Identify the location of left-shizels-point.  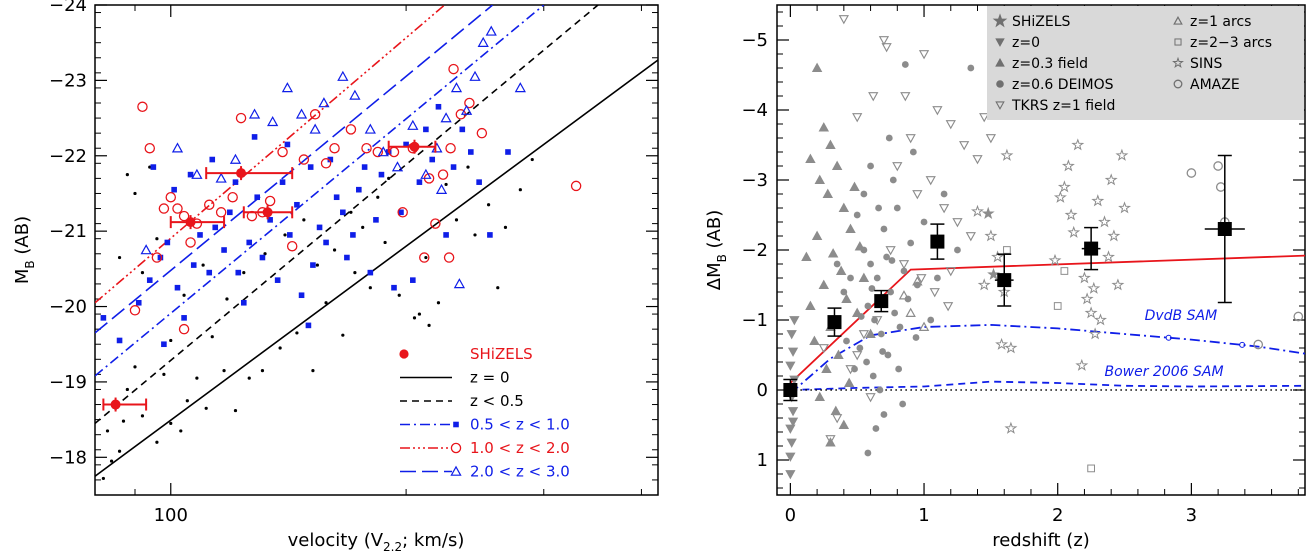
(267, 212).